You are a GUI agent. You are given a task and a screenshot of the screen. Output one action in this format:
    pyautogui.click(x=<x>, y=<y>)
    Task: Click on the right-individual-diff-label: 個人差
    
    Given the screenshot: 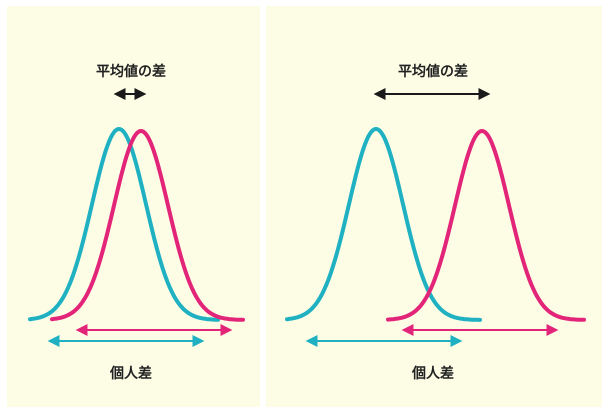 What is the action you would take?
    pyautogui.click(x=432, y=373)
    